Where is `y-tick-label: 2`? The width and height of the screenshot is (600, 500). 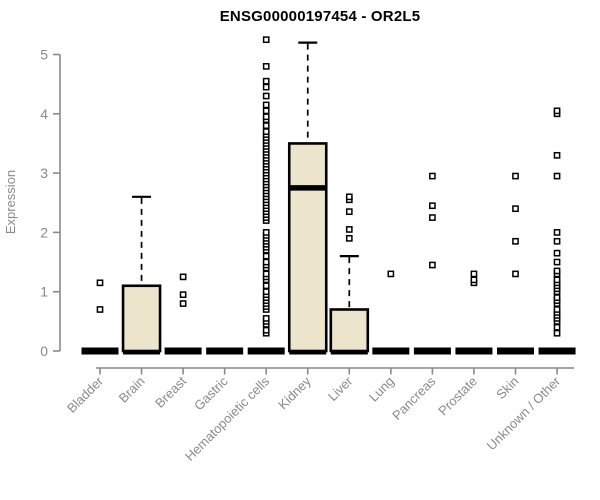
y-tick-label: 2 is located at coordinates (44, 232).